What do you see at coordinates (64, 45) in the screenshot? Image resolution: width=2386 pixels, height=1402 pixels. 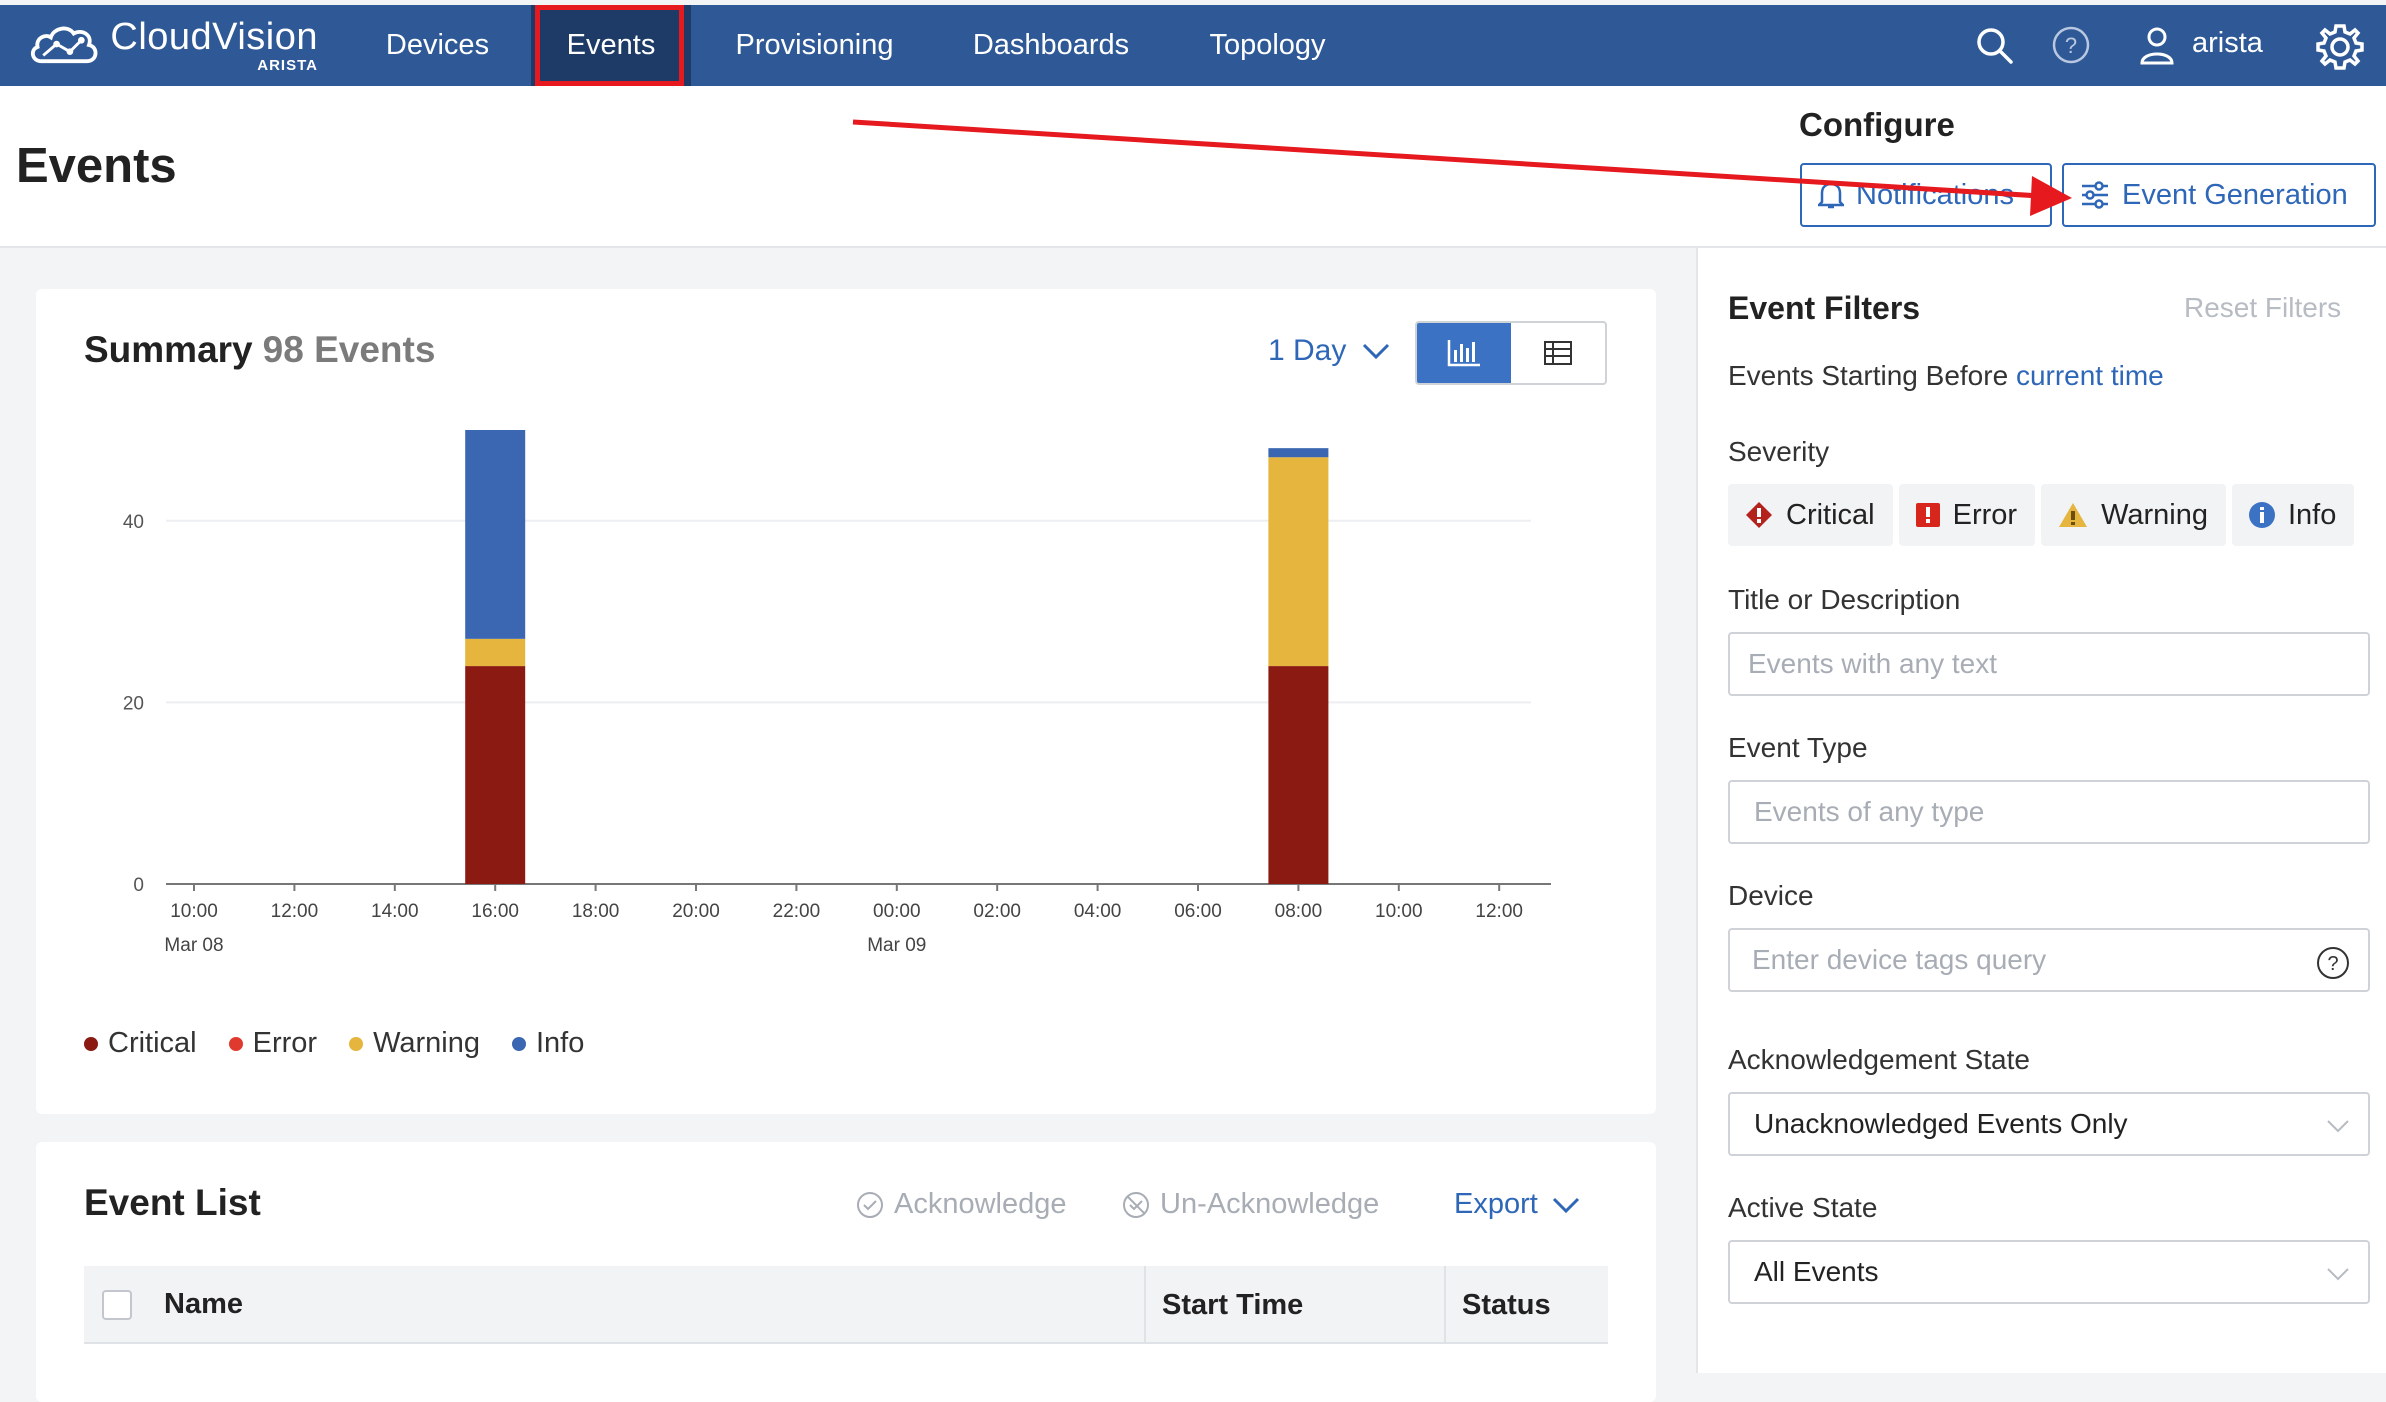 I see `cloud-logo-icon` at bounding box center [64, 45].